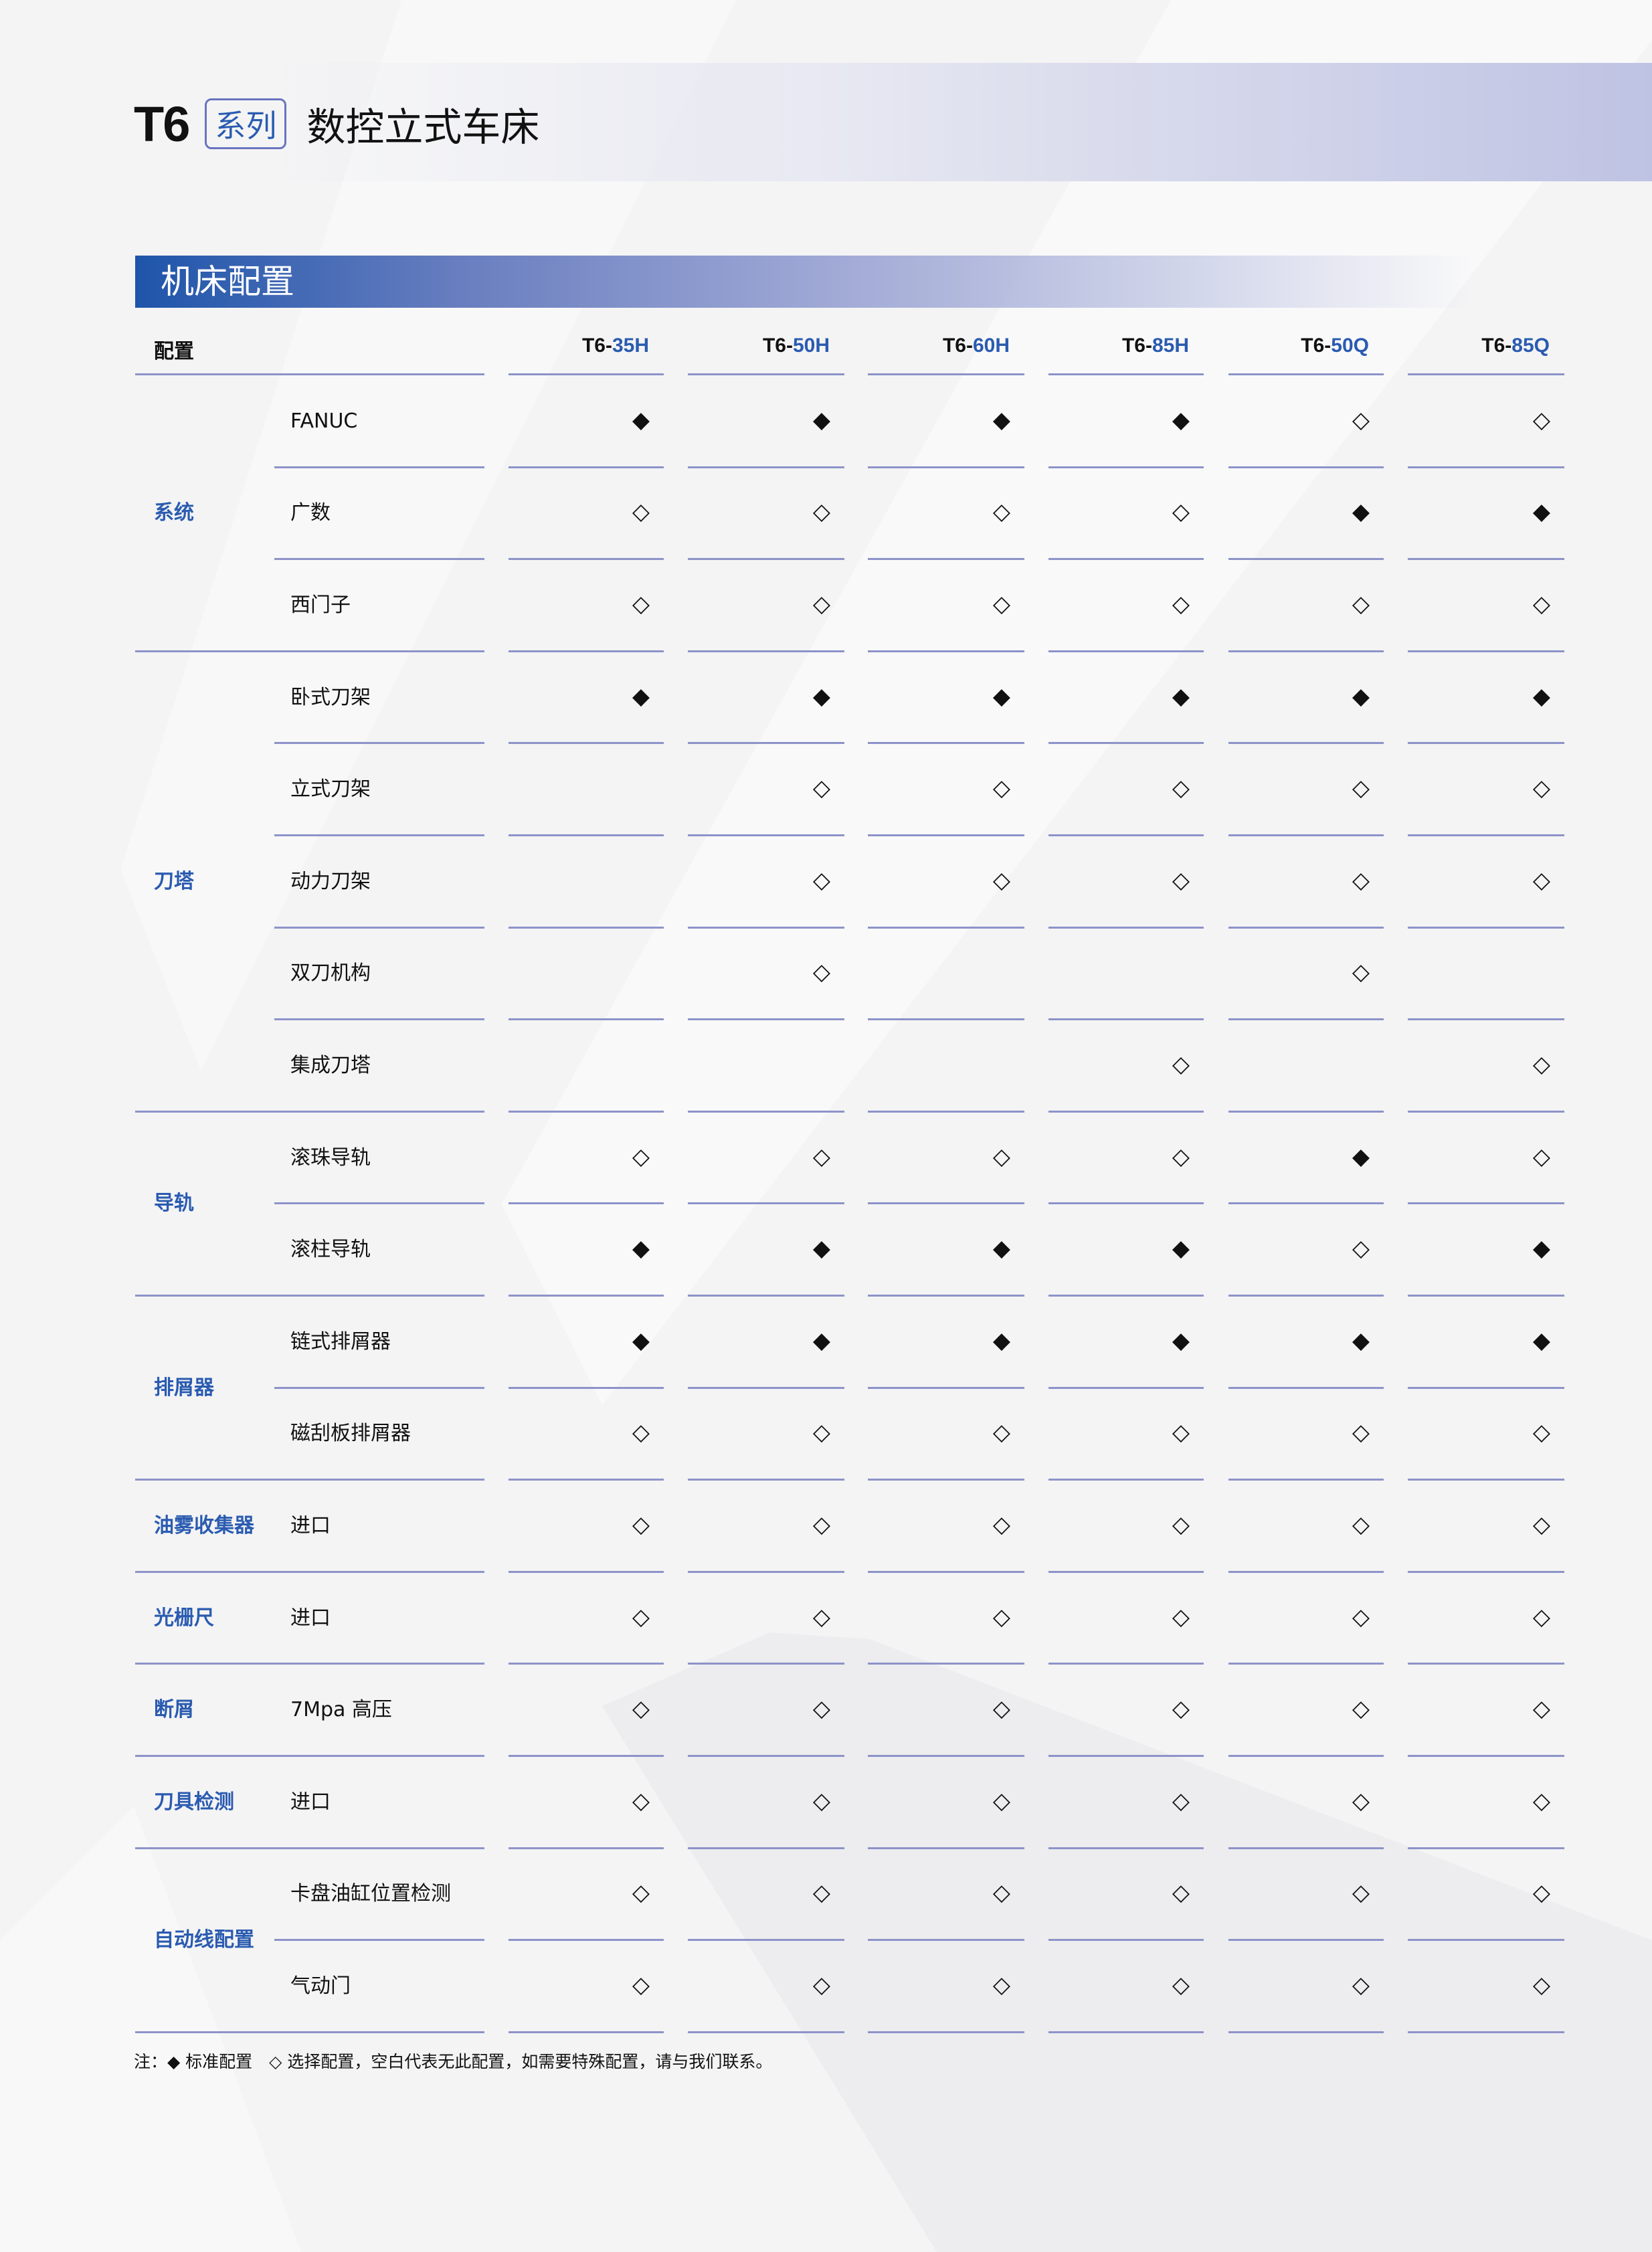  What do you see at coordinates (351, 1434) in the screenshot?
I see `row-label: 磁刮板排屑器` at bounding box center [351, 1434].